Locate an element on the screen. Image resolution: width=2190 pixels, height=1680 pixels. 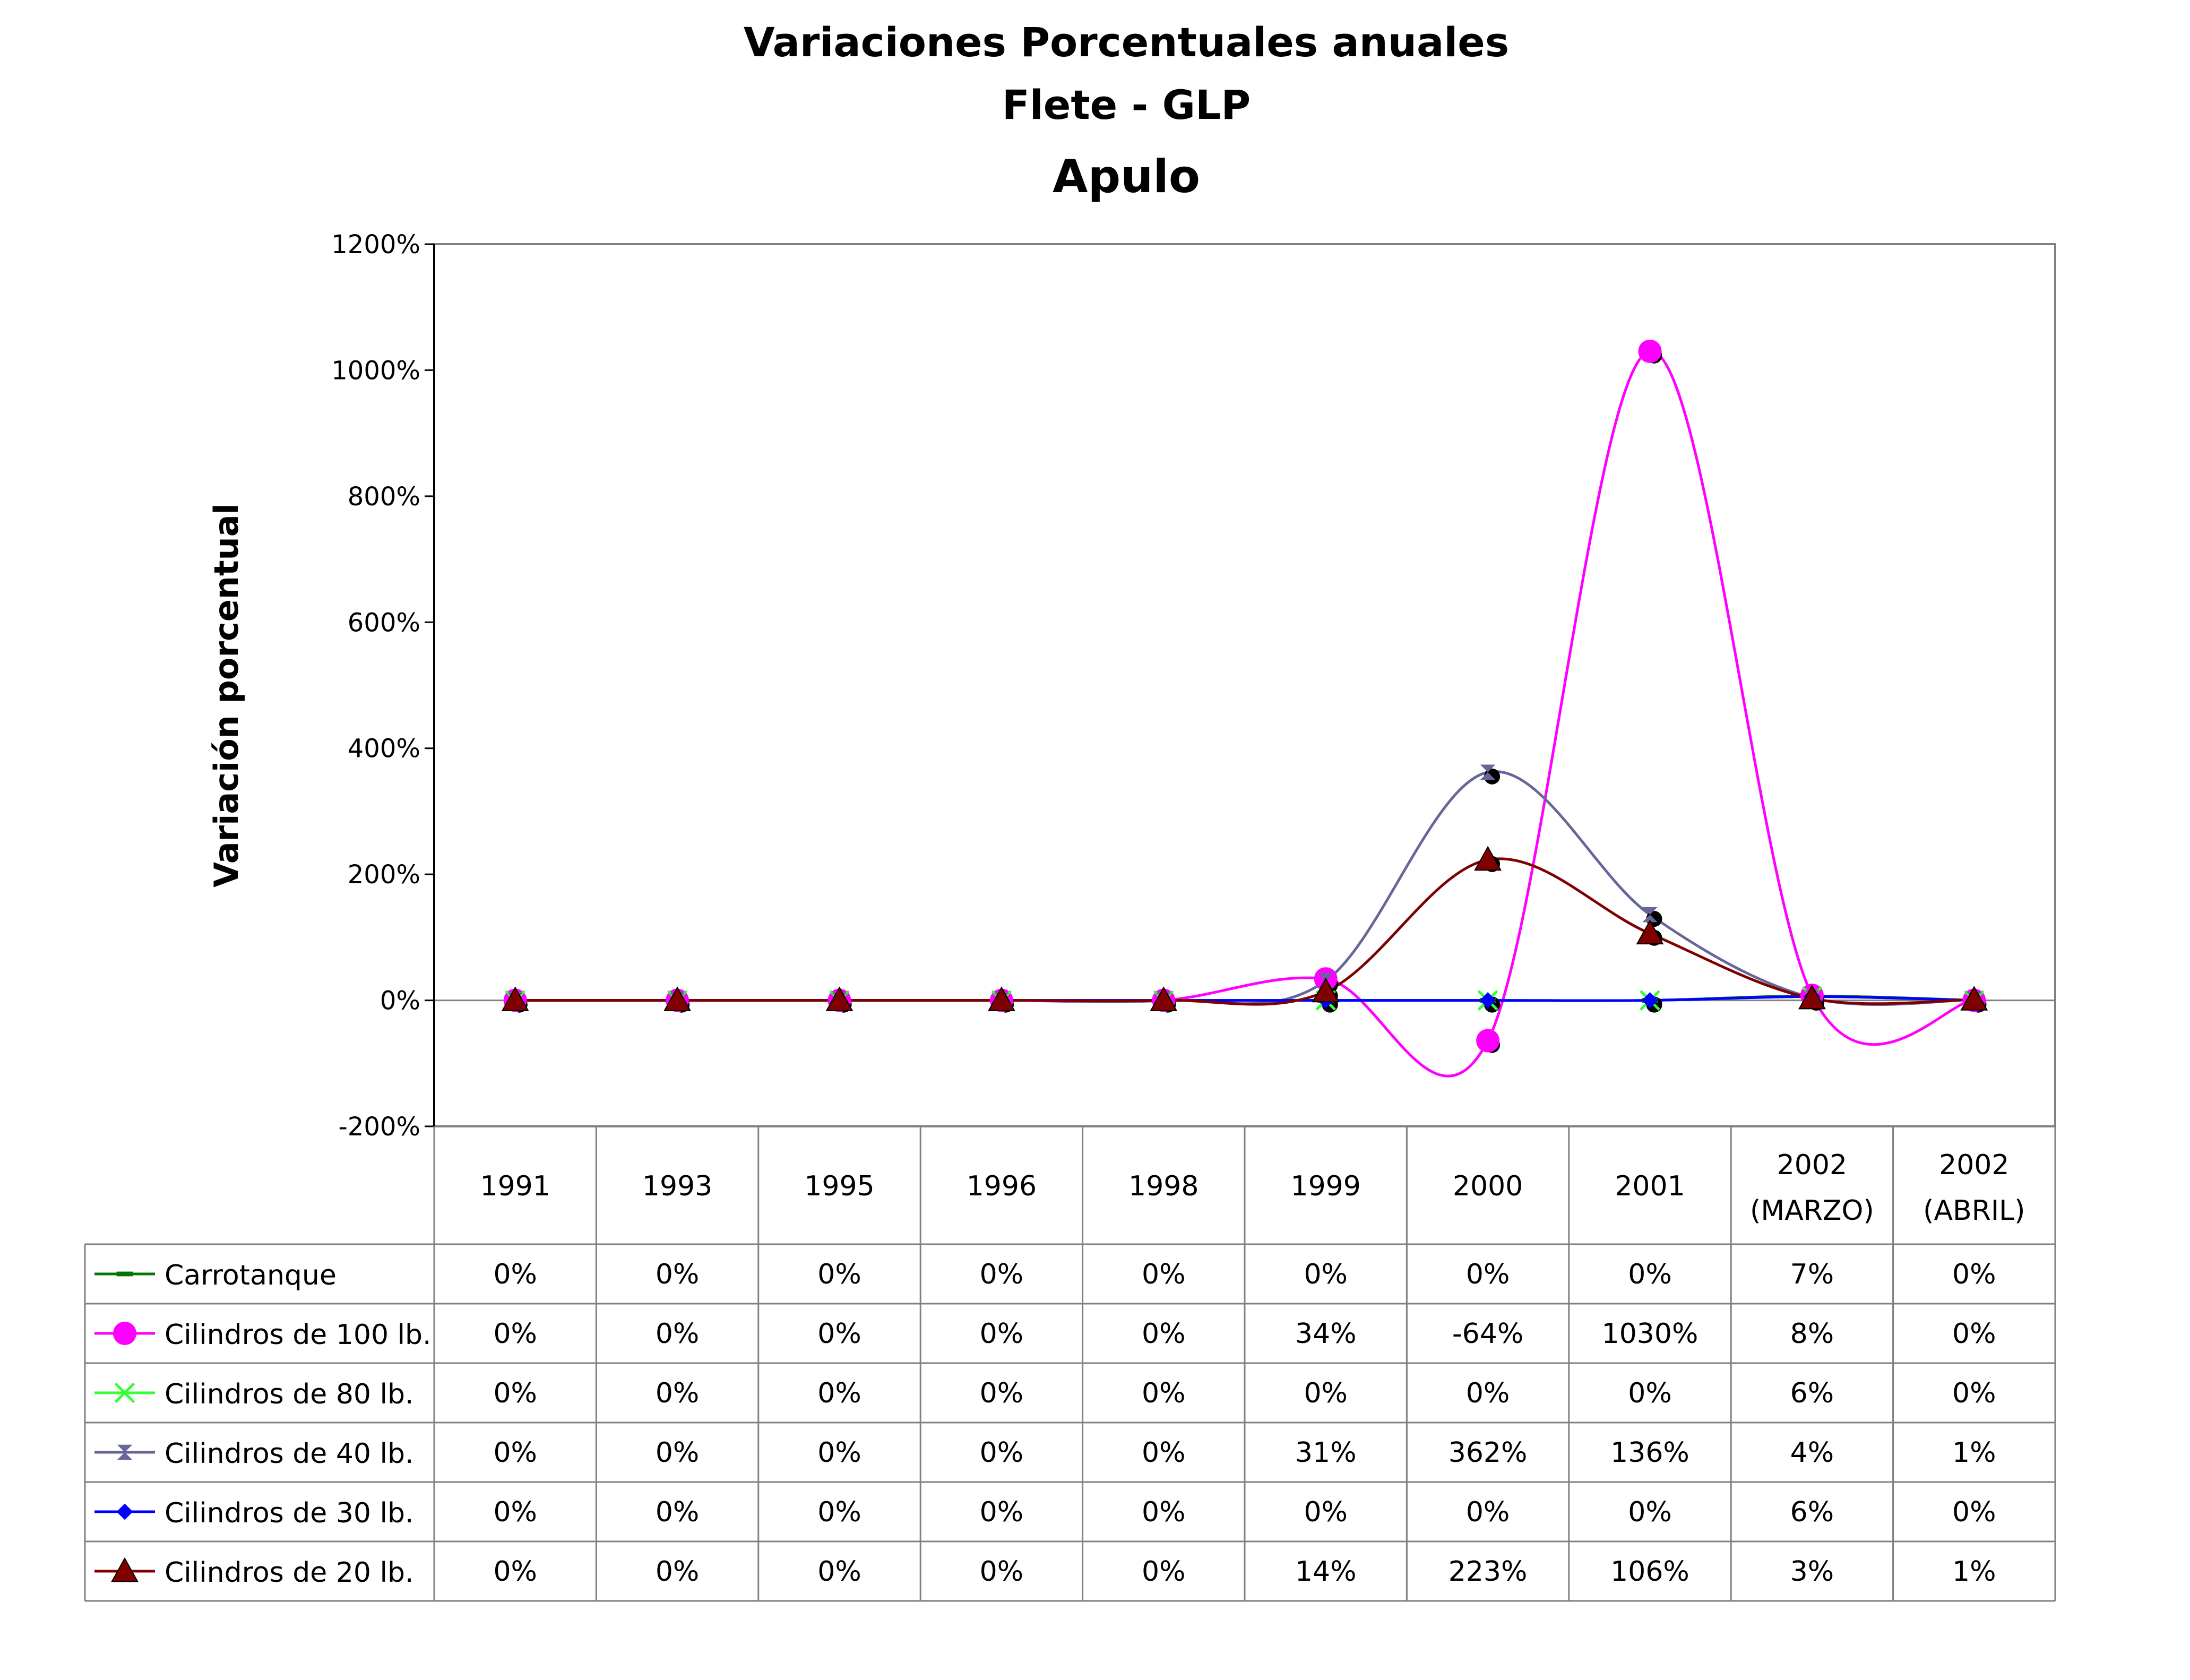
y-tick-label: -200% is located at coordinates (379, 1127).